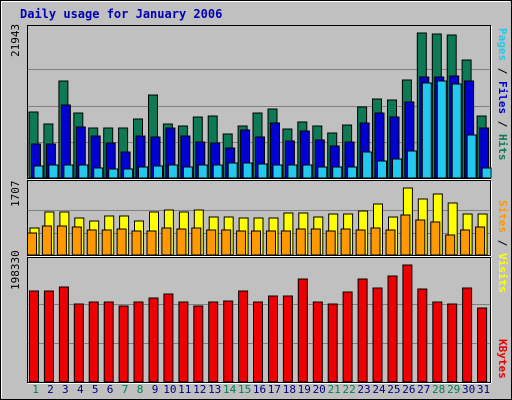 The height and width of the screenshot is (400, 512). What do you see at coordinates (274, 389) in the screenshot?
I see `x-tick-label-day-17: 17` at bounding box center [274, 389].